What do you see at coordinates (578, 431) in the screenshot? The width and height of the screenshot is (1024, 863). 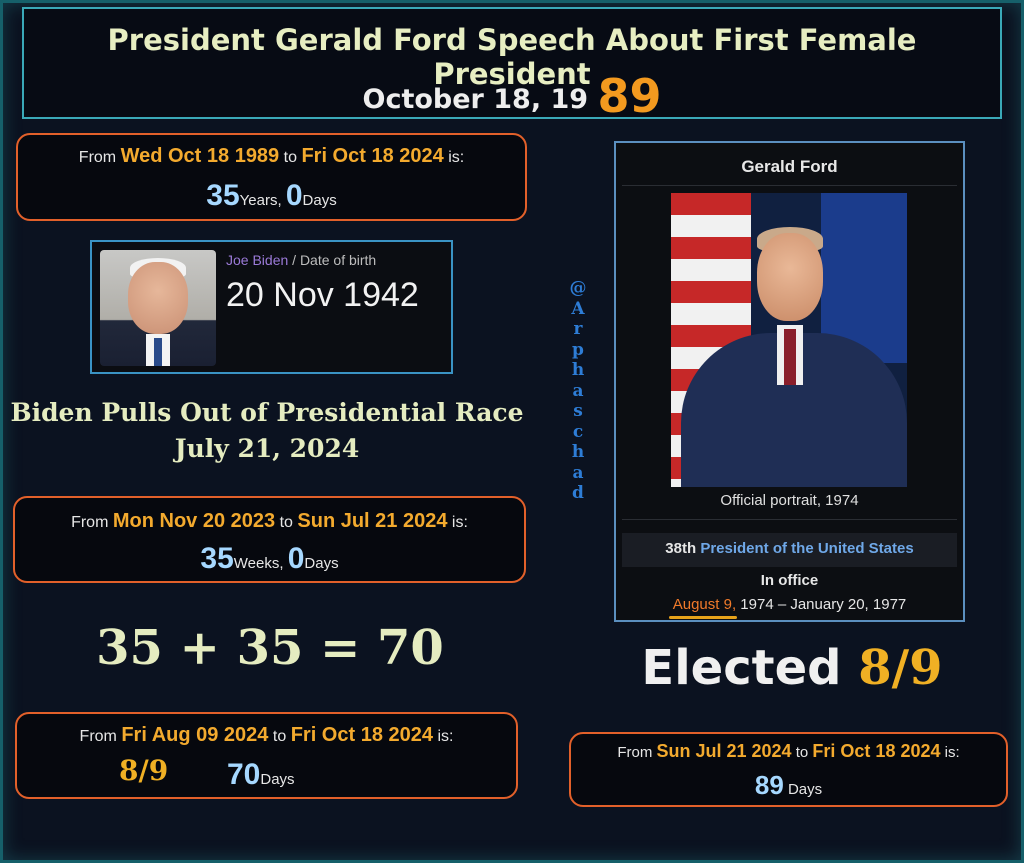 I see `handle-letter: c` at bounding box center [578, 431].